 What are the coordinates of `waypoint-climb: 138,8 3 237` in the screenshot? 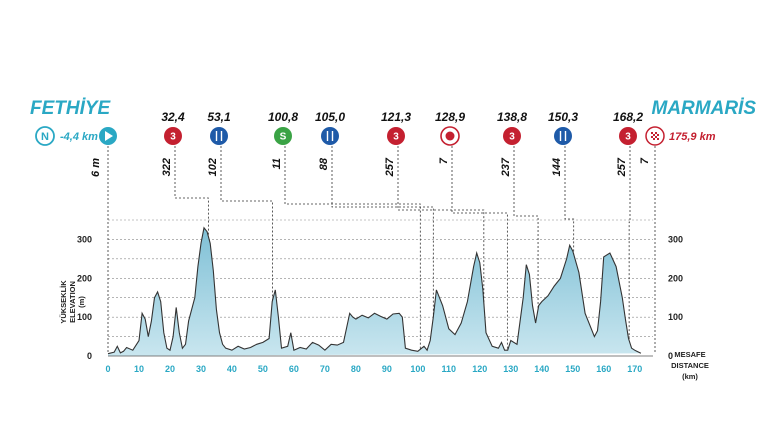 It's located at (518, 209).